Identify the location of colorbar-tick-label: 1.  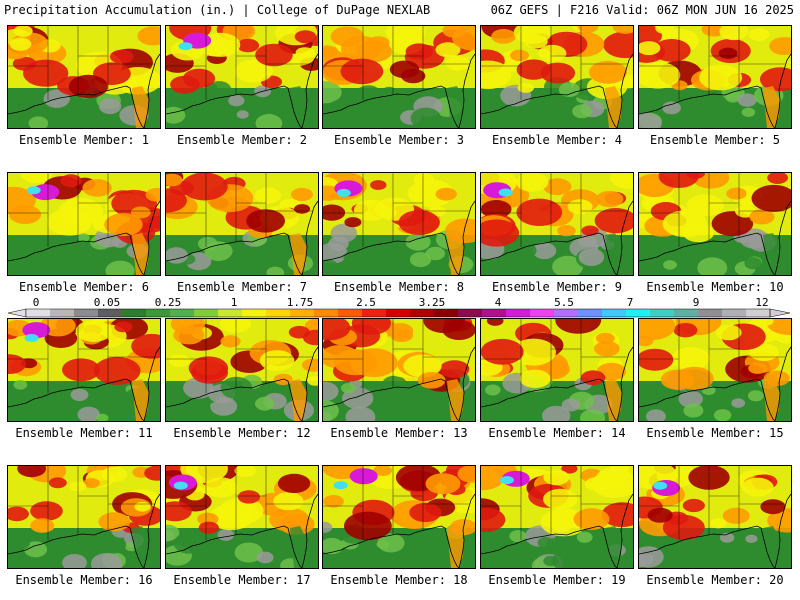
(234, 302).